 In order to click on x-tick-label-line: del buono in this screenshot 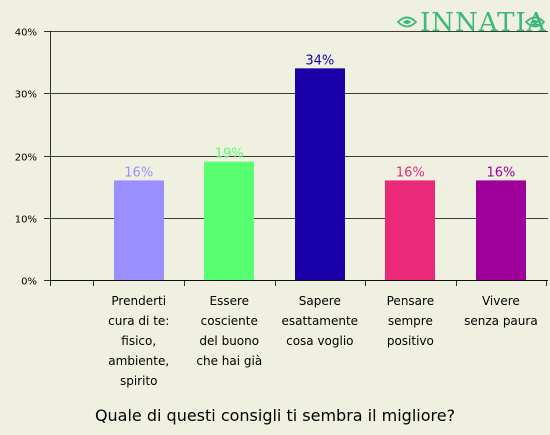, I will do `click(229, 341)`.